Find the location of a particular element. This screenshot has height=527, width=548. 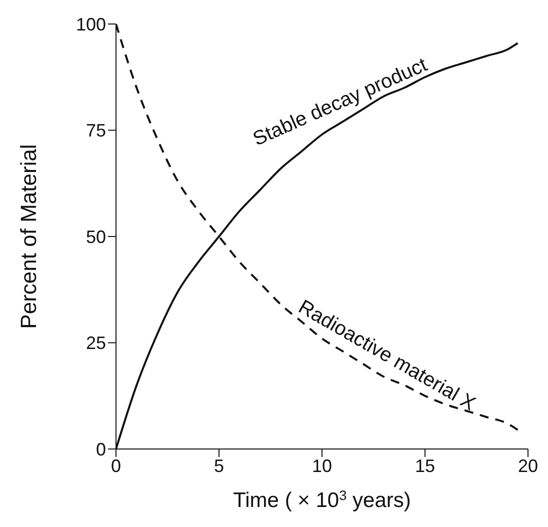

y-tick-label: 100 is located at coordinates (91, 24).